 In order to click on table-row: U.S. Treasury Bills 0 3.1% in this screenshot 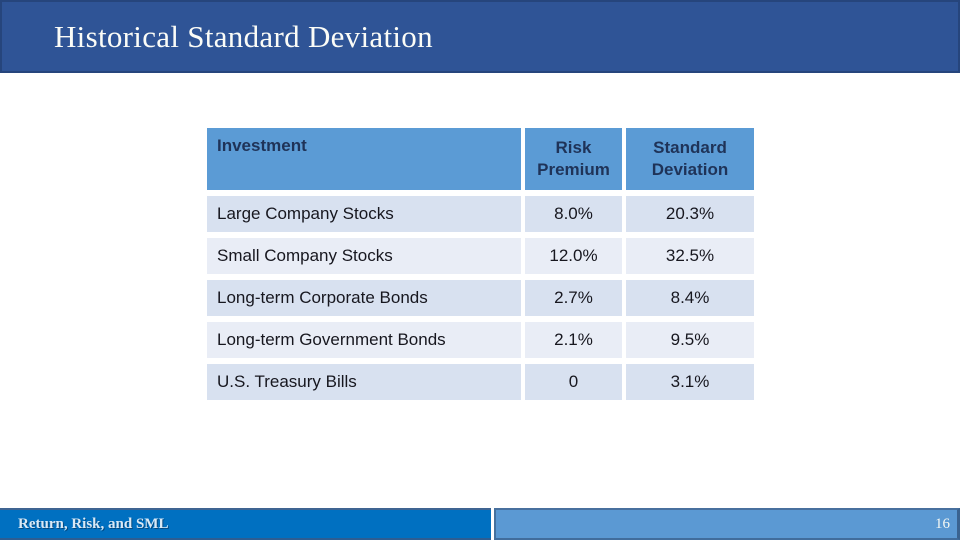, I will do `click(480, 382)`.